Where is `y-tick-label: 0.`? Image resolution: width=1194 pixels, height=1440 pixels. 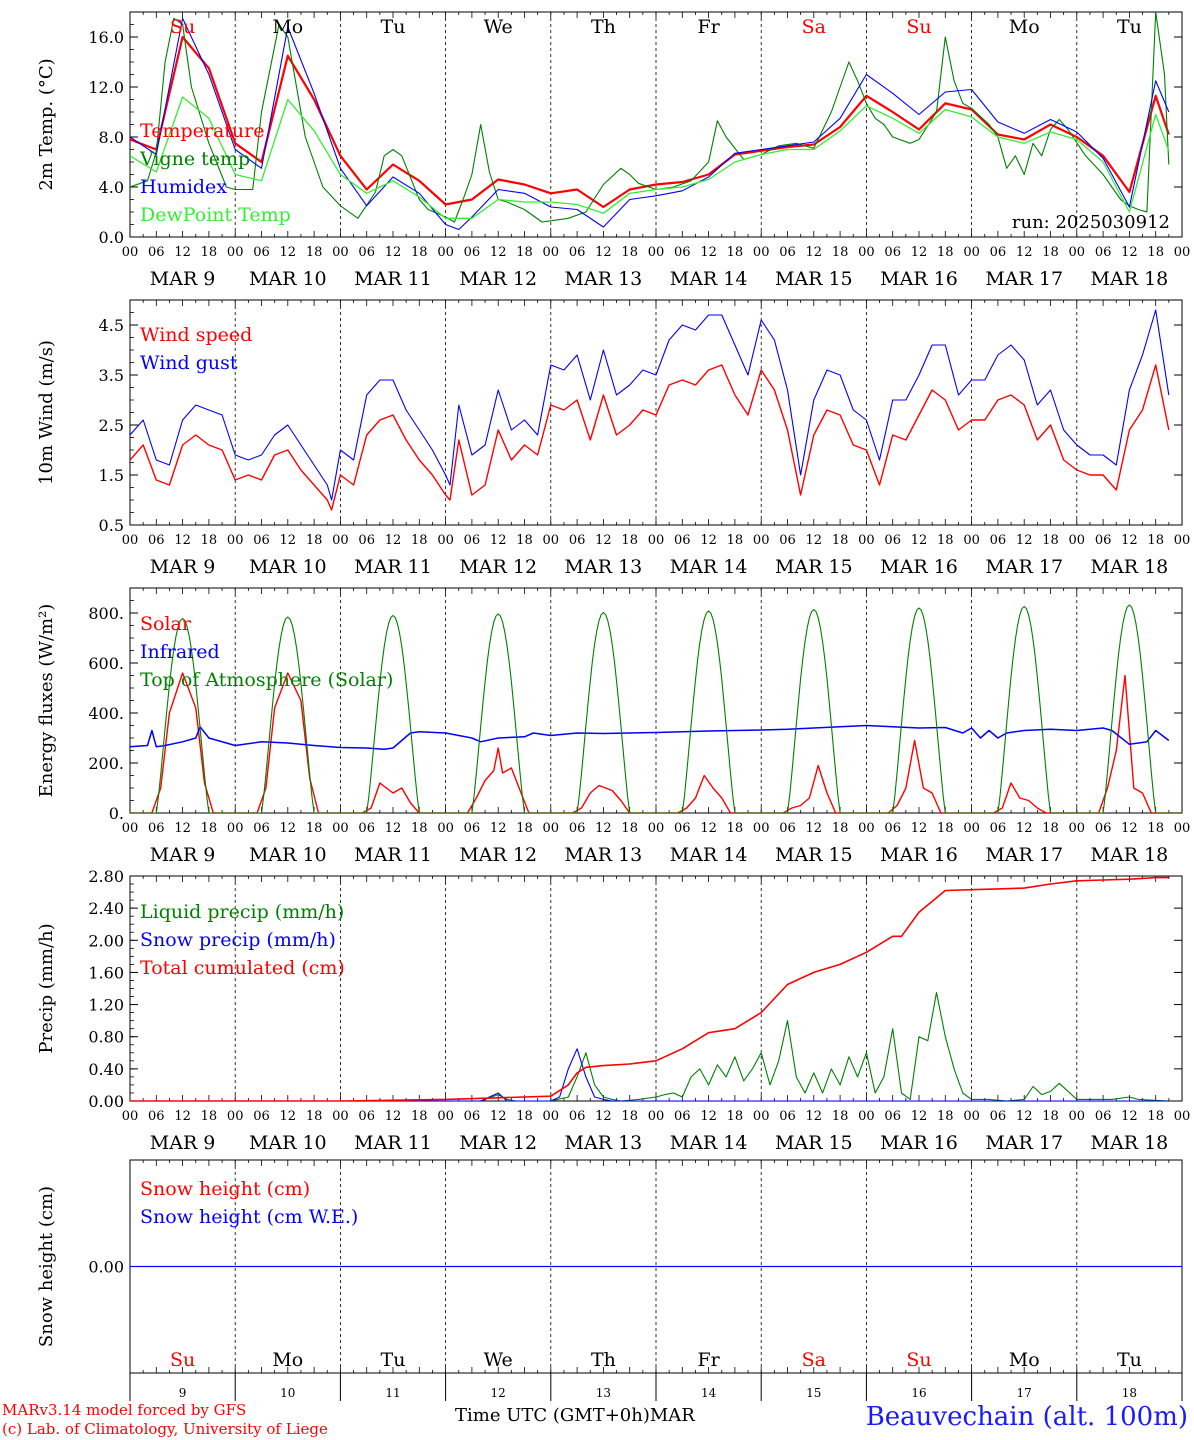 y-tick-label: 0. is located at coordinates (116, 813).